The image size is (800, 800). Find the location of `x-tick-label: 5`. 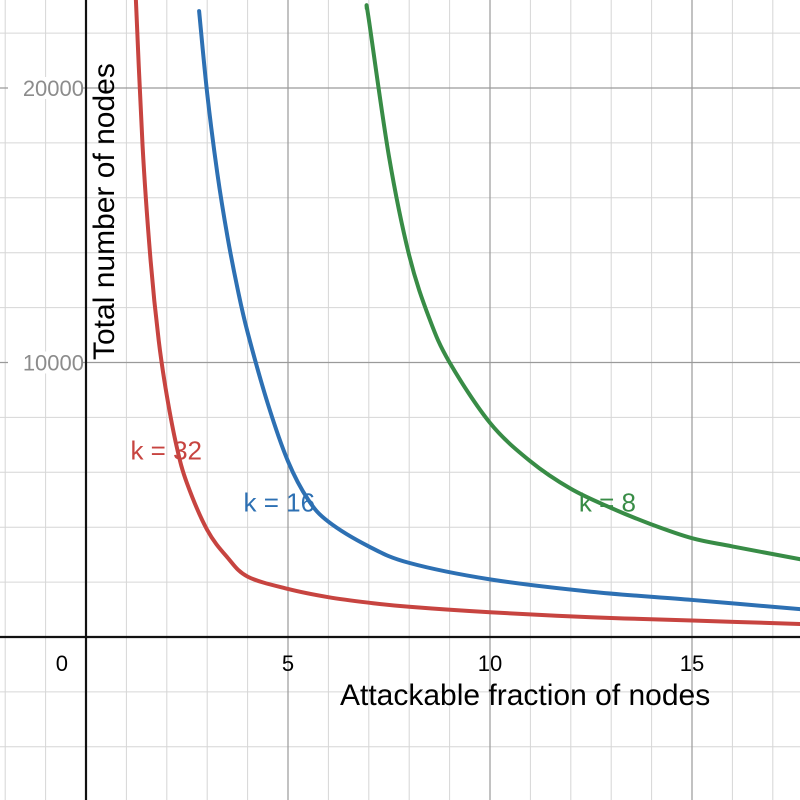

x-tick-label: 5 is located at coordinates (288, 663).